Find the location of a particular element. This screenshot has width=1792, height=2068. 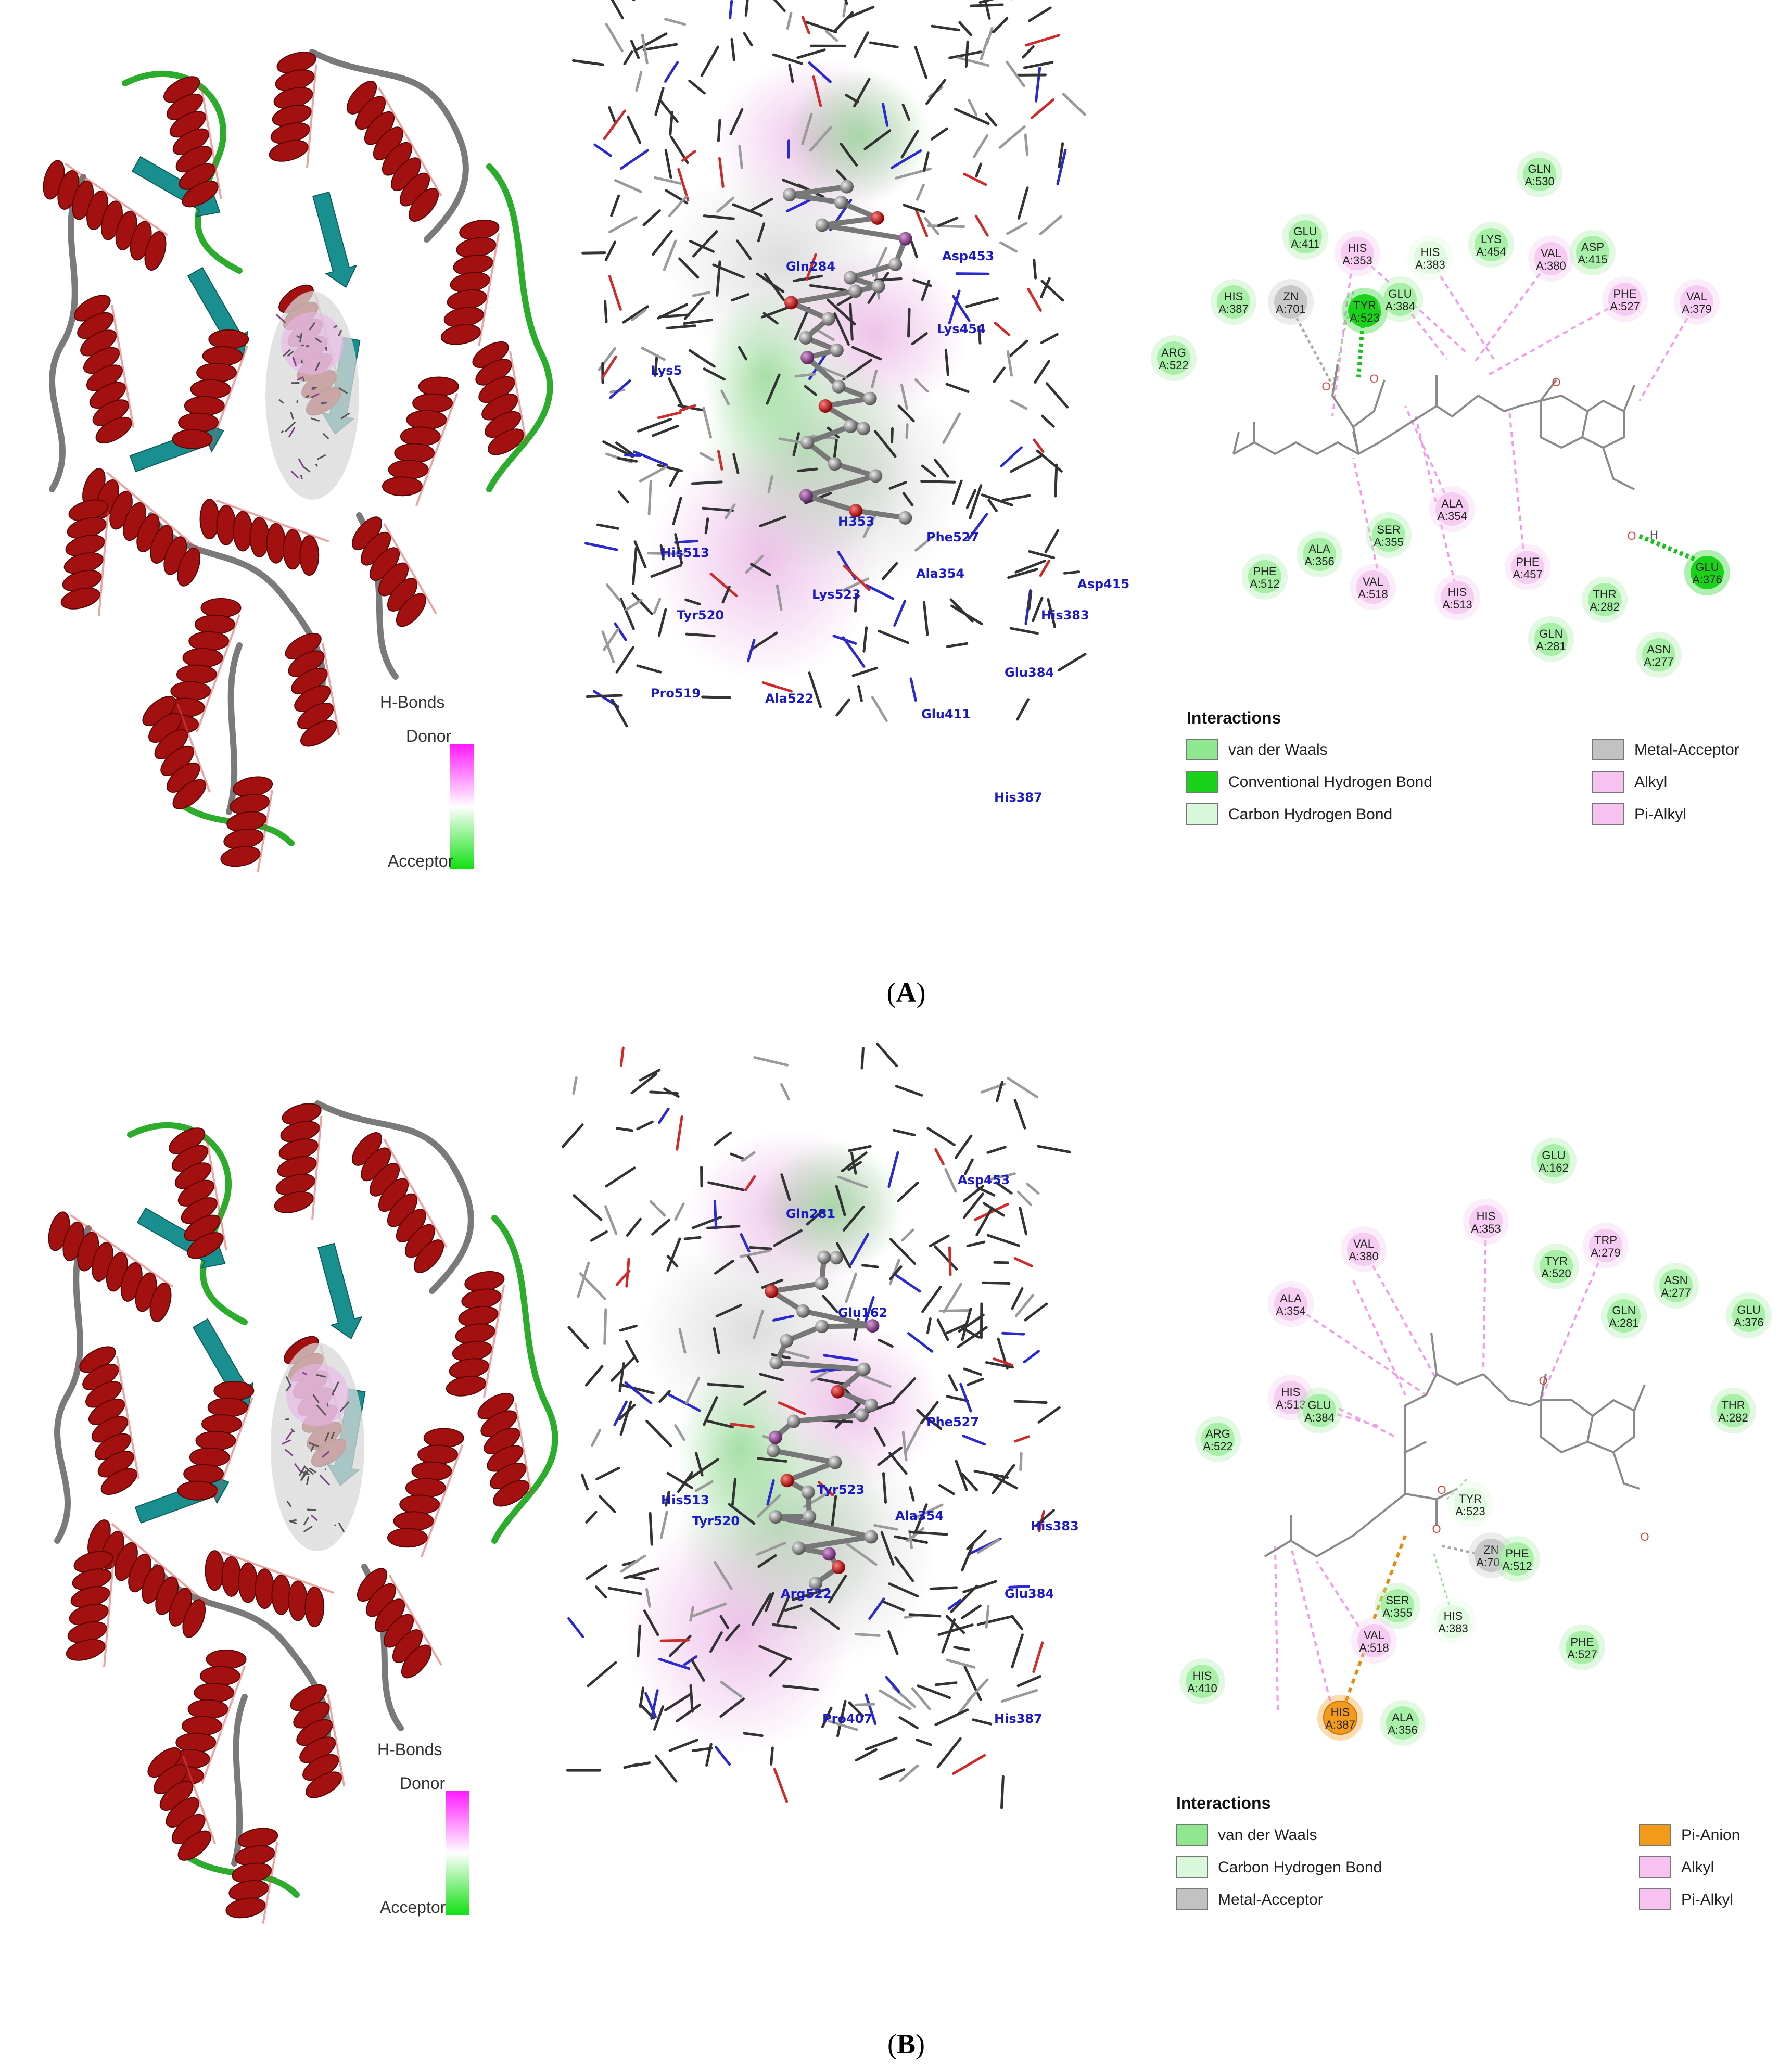

hbond-colorbar: H-Bonds Donor Acceptor is located at coordinates (423, 1828).